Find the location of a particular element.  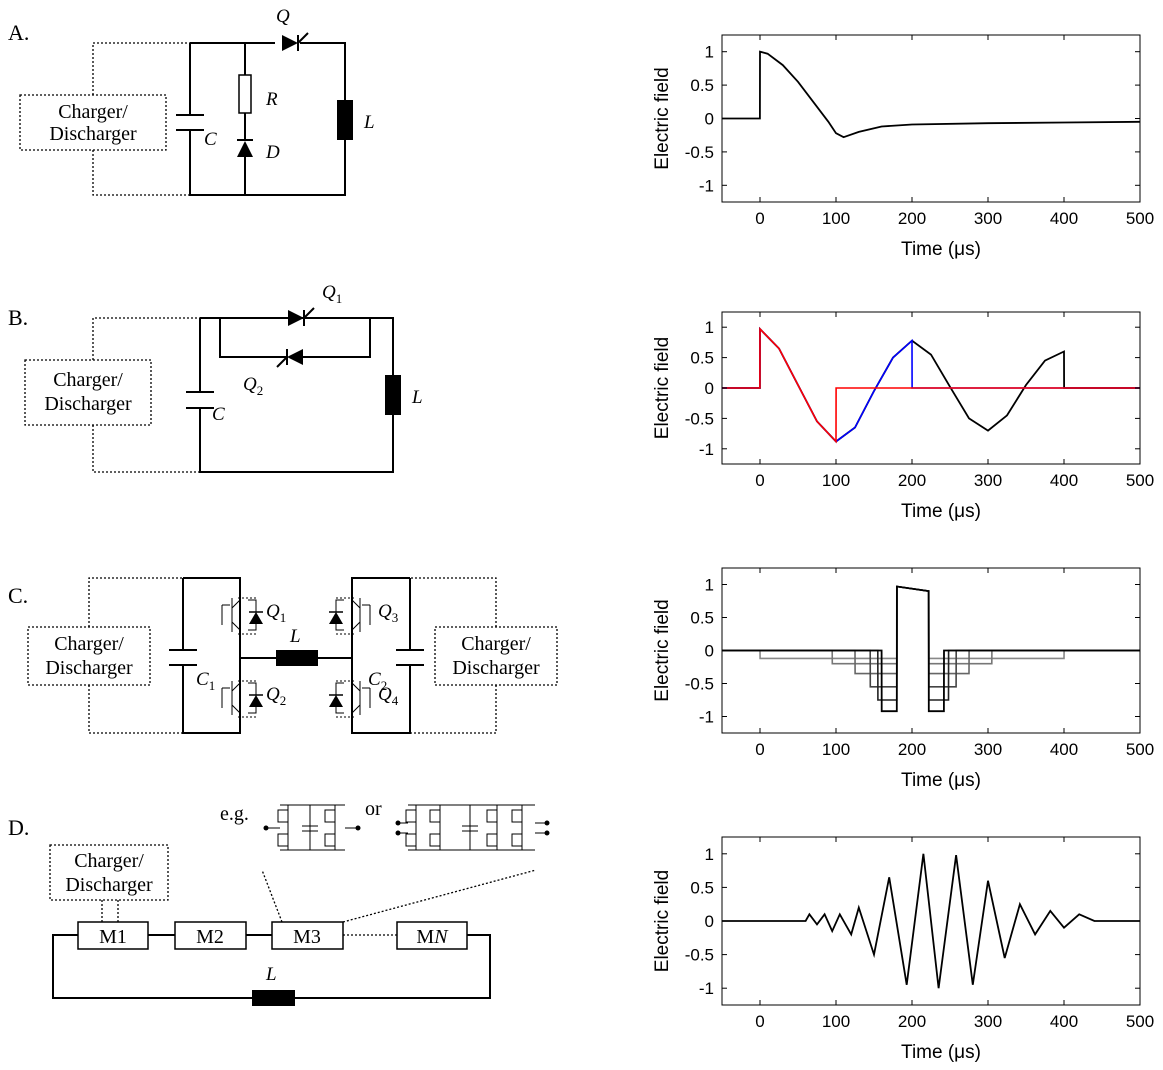

module-m1-label: M1 is located at coordinates (113, 937).